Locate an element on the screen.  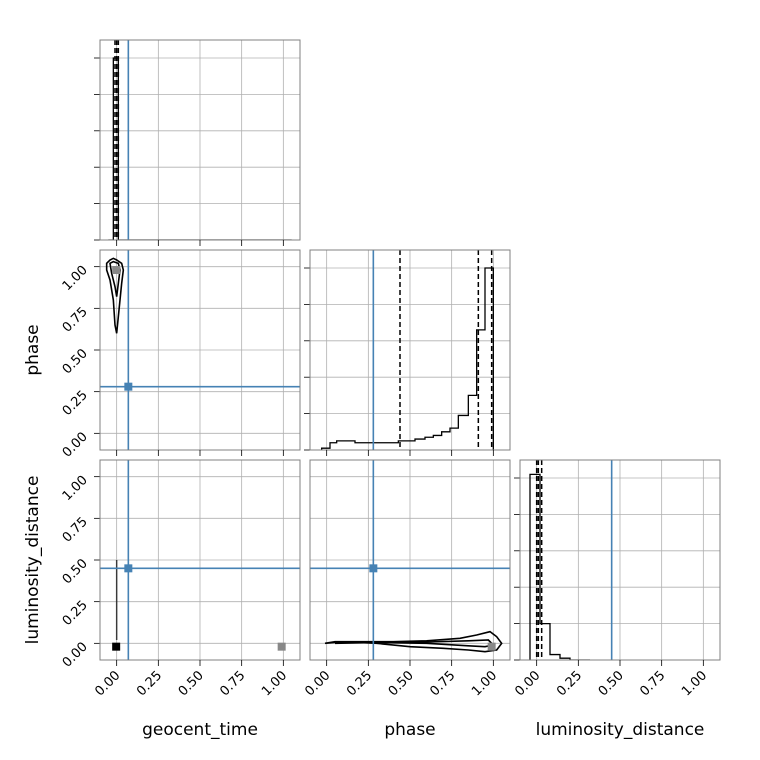
x-axis-label-geocent_time: geocent_time is located at coordinates (200, 730).